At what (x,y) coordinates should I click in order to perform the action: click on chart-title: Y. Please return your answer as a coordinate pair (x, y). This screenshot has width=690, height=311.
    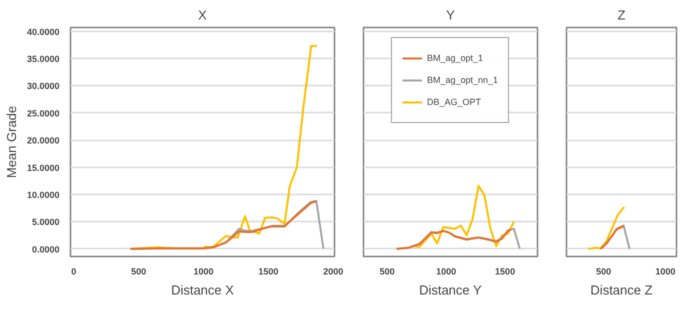
    Looking at the image, I should click on (451, 15).